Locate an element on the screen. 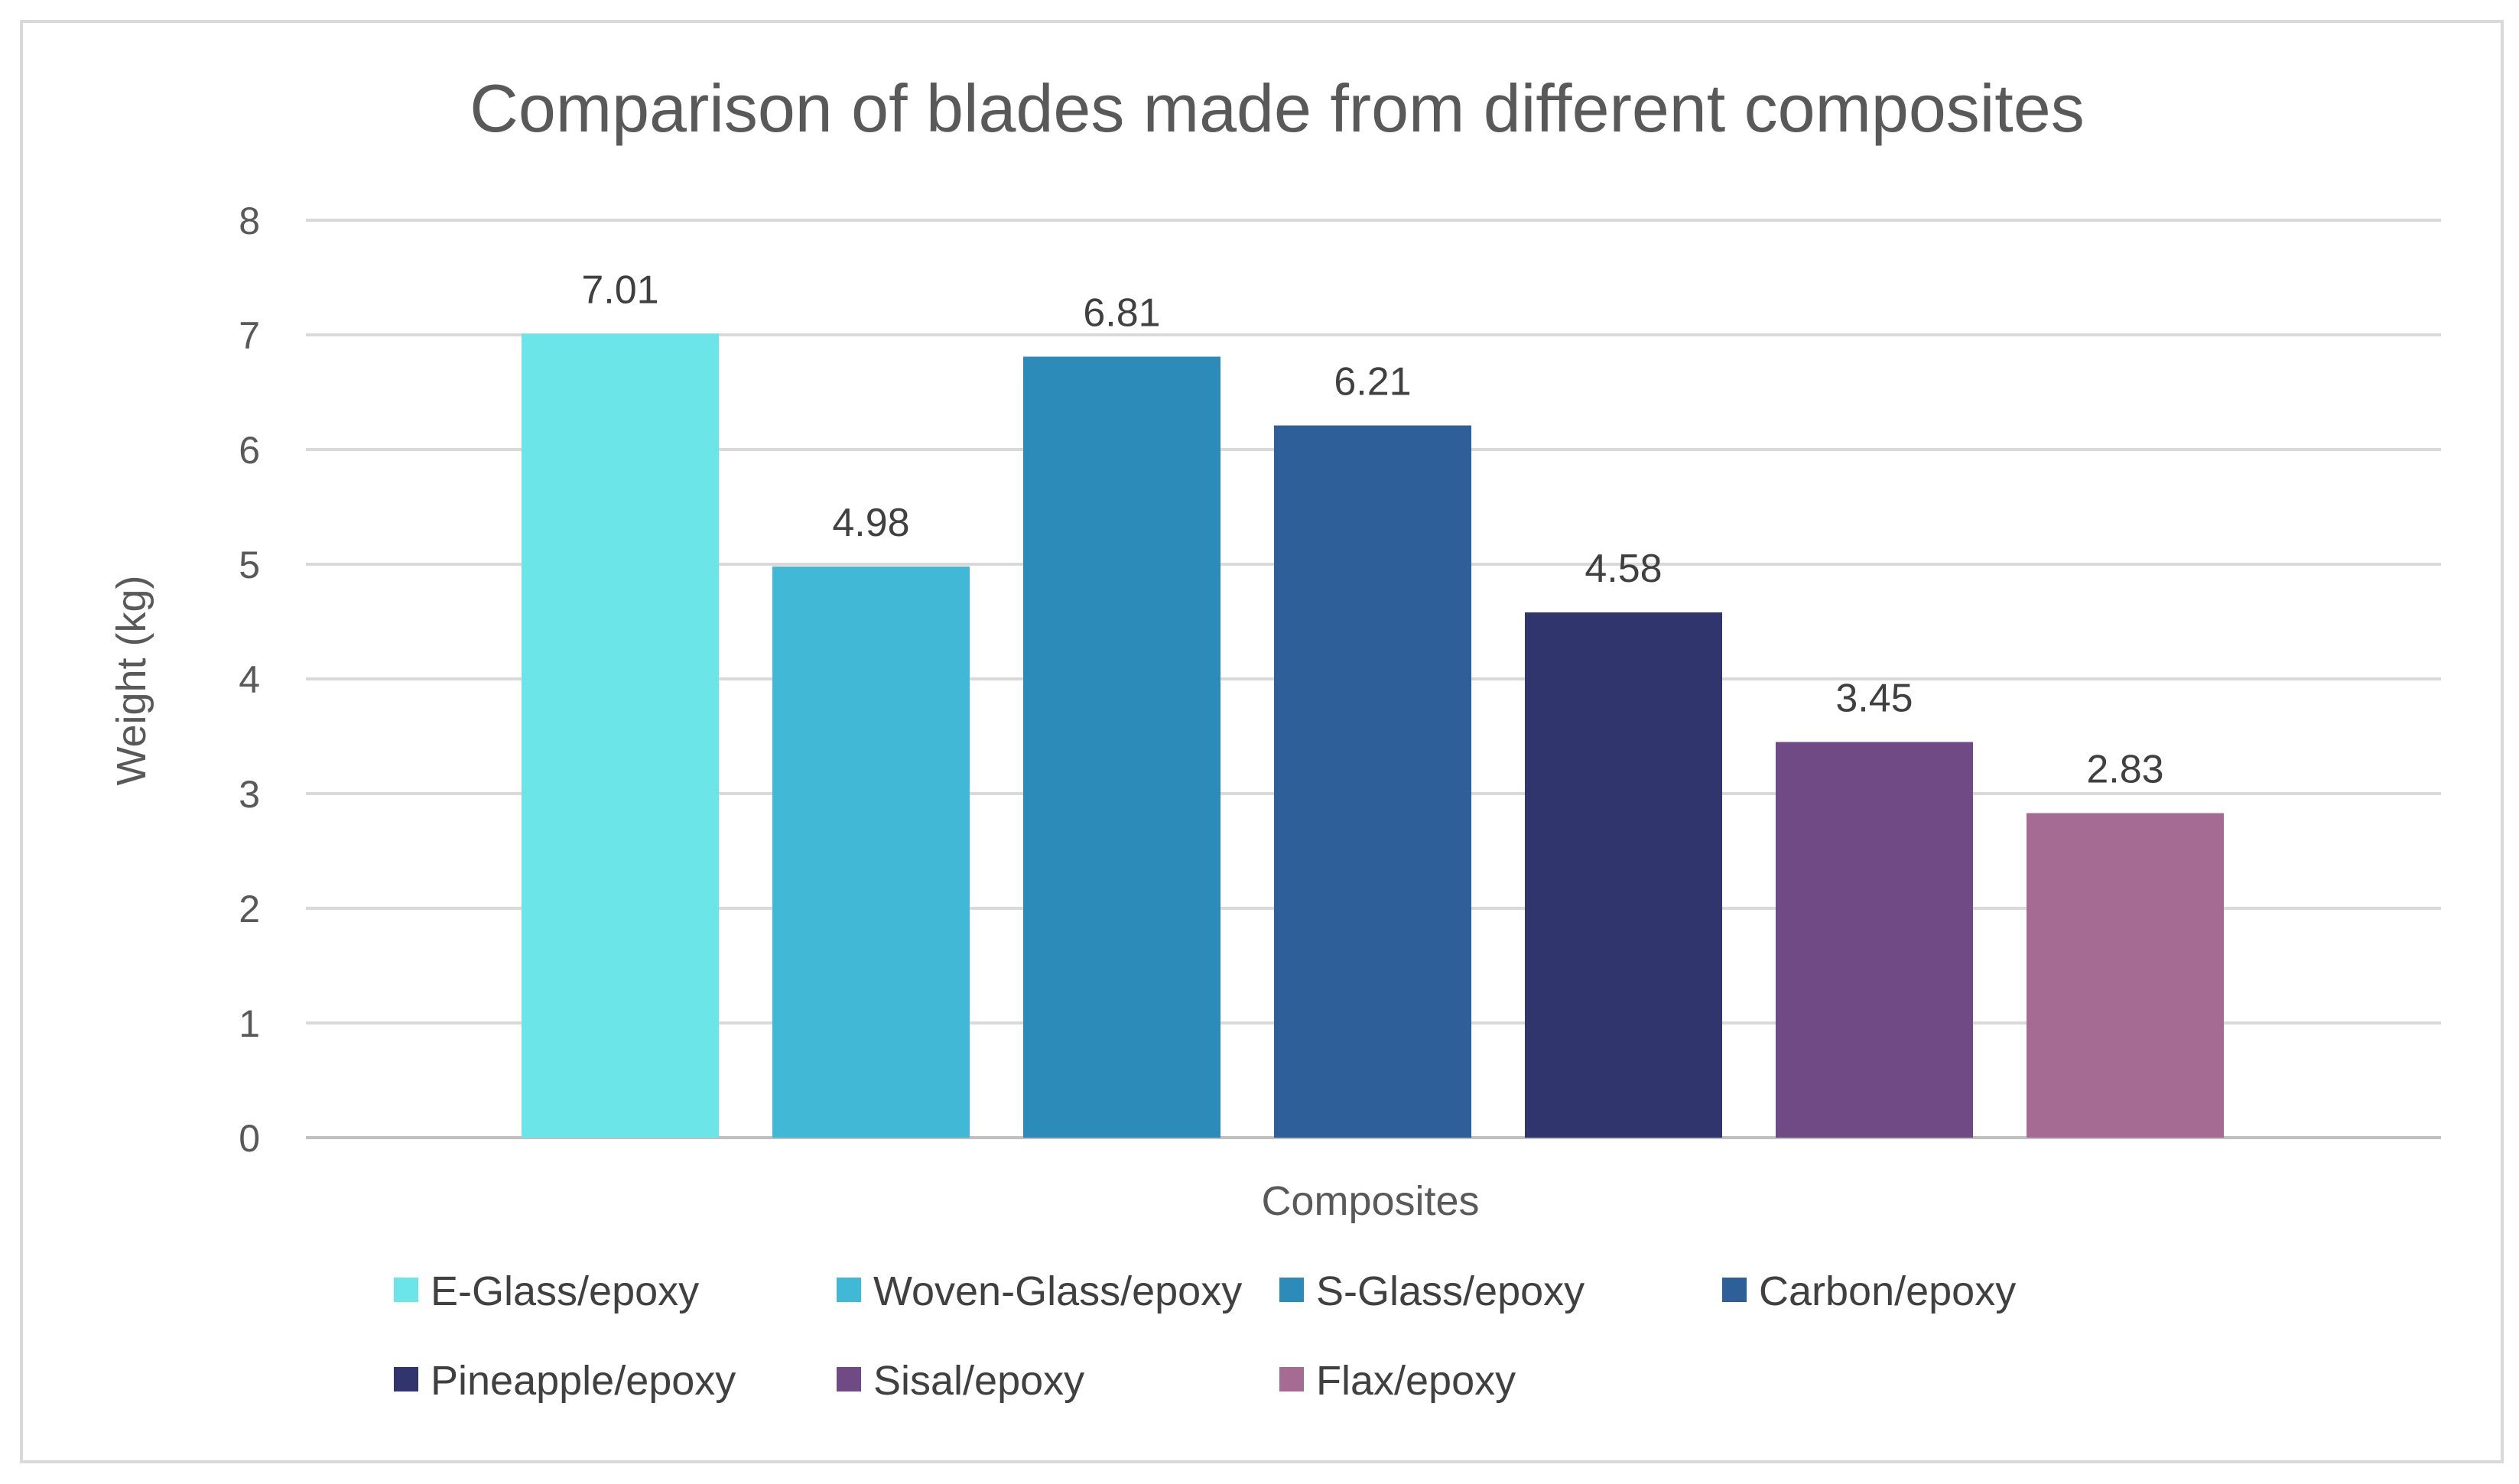 Image resolution: width=2519 pixels, height=1484 pixels. y-tick-label: 6 is located at coordinates (250, 450).